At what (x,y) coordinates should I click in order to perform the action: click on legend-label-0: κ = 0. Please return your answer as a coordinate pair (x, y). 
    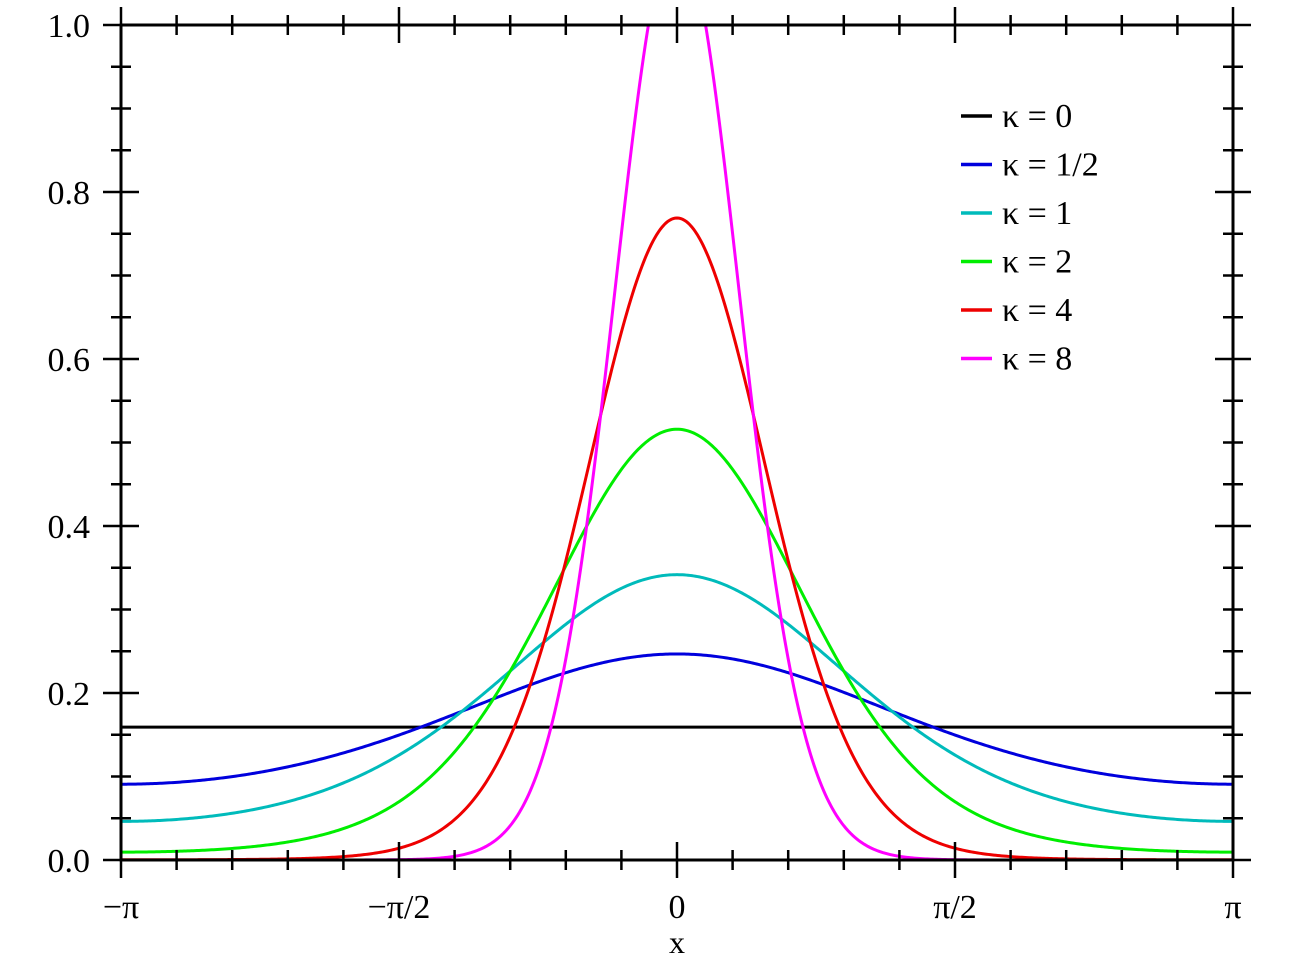
    Looking at the image, I should click on (1037, 116).